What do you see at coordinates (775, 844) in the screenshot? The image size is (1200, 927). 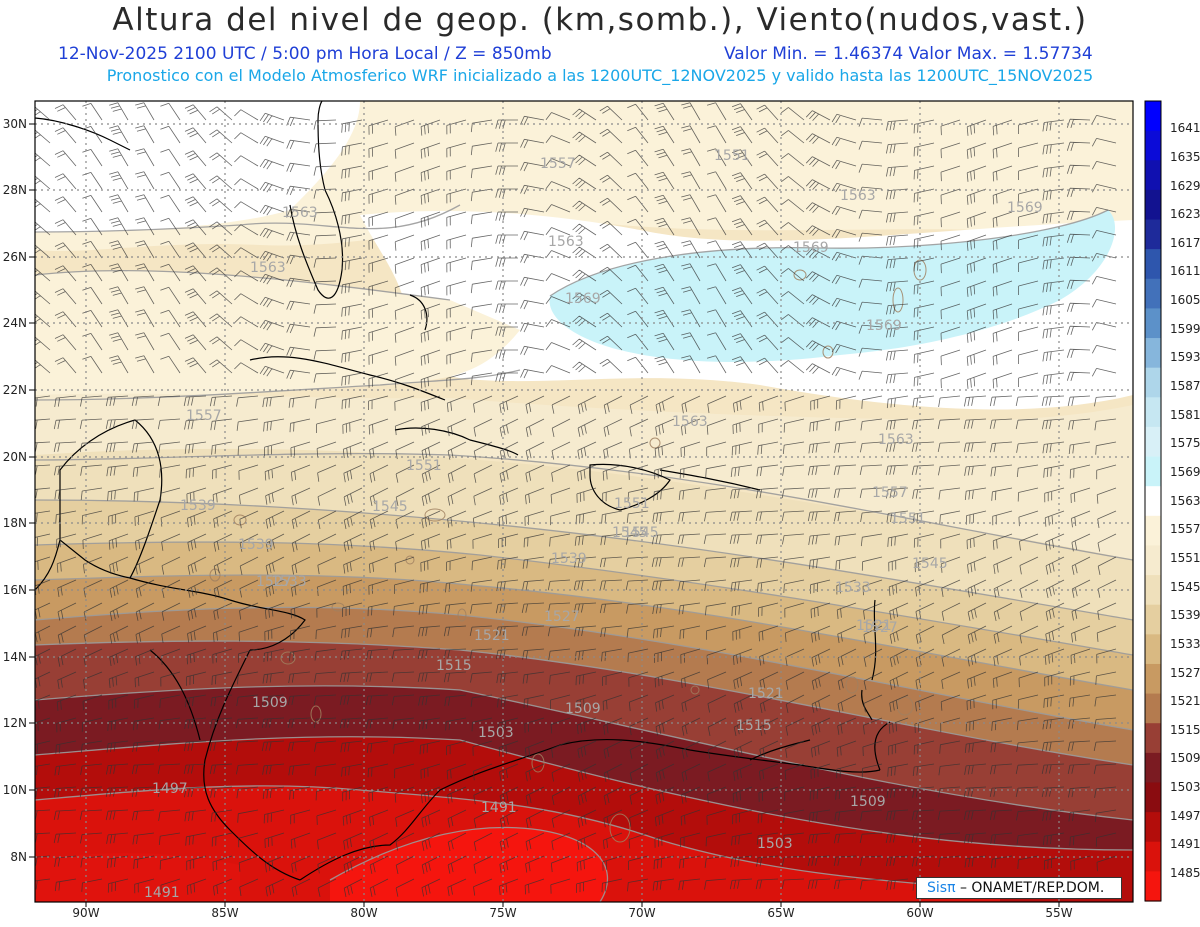 I see `contour-label: 1503` at bounding box center [775, 844].